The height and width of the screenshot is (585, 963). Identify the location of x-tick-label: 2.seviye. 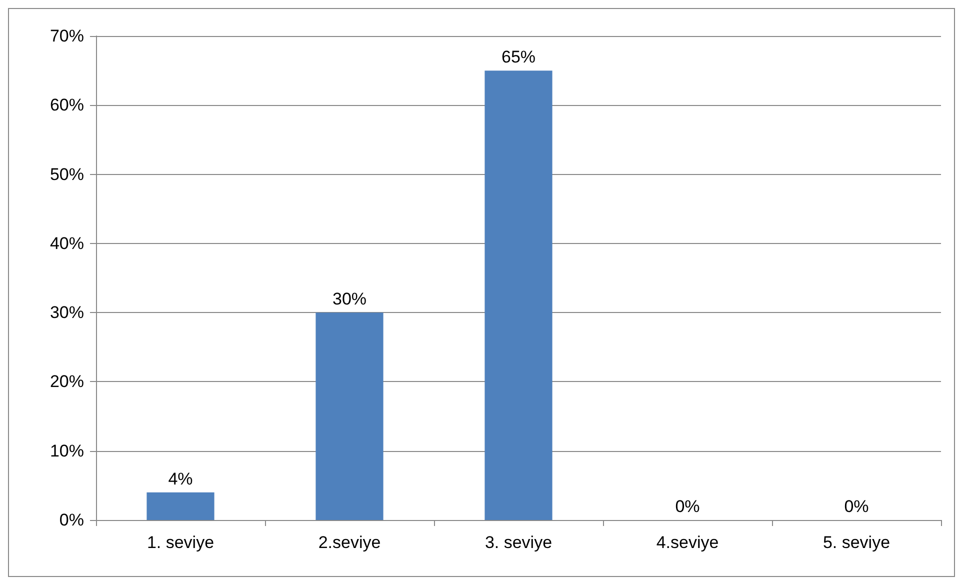
(349, 542).